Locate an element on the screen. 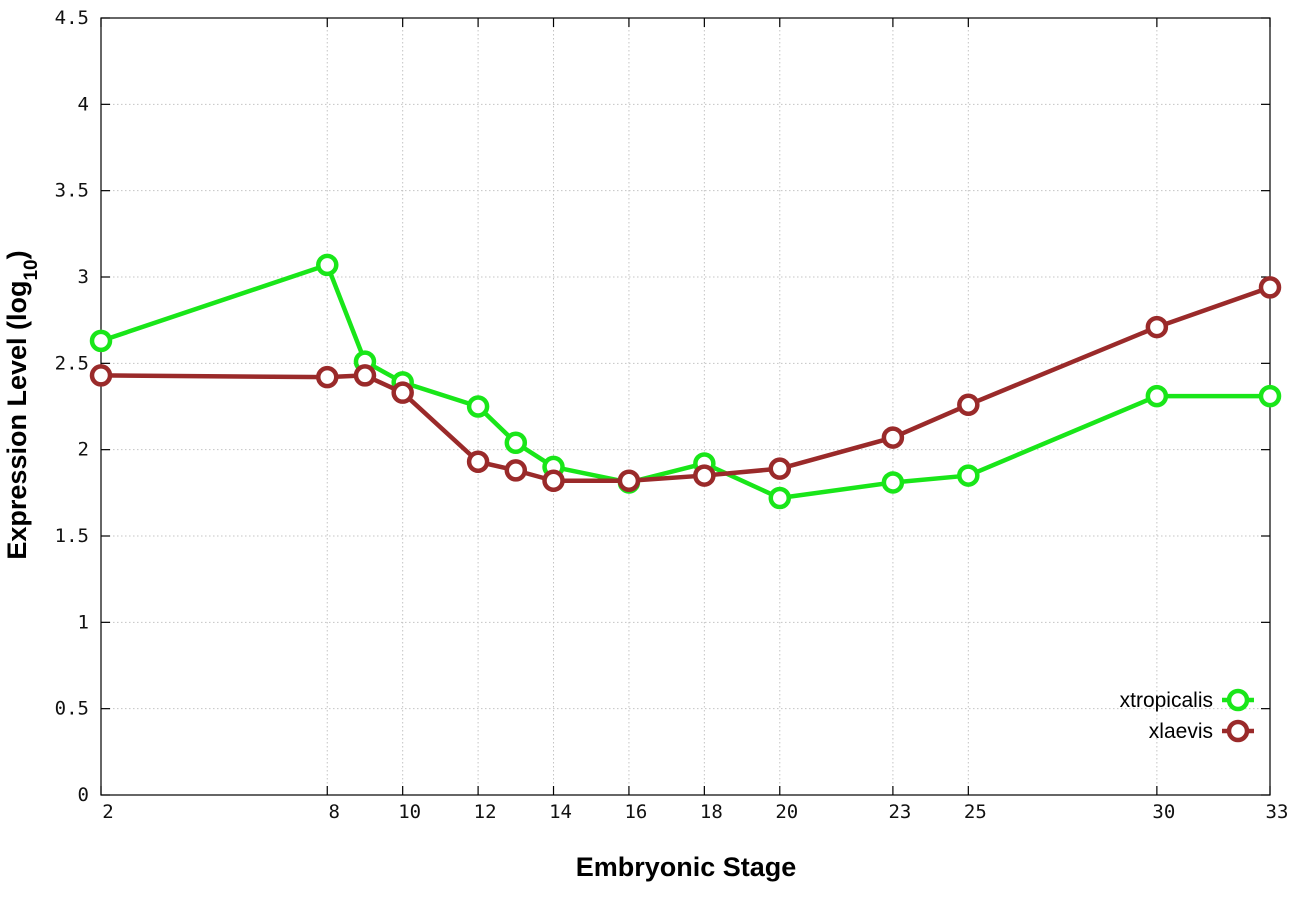  legend-item: xtropicalis is located at coordinates (1187, 700).